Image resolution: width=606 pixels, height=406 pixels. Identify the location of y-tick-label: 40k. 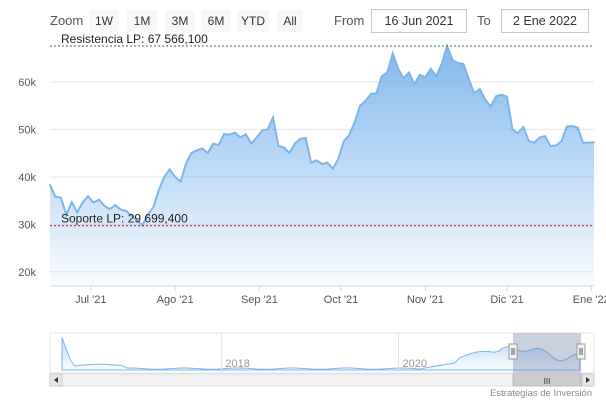
(27, 178).